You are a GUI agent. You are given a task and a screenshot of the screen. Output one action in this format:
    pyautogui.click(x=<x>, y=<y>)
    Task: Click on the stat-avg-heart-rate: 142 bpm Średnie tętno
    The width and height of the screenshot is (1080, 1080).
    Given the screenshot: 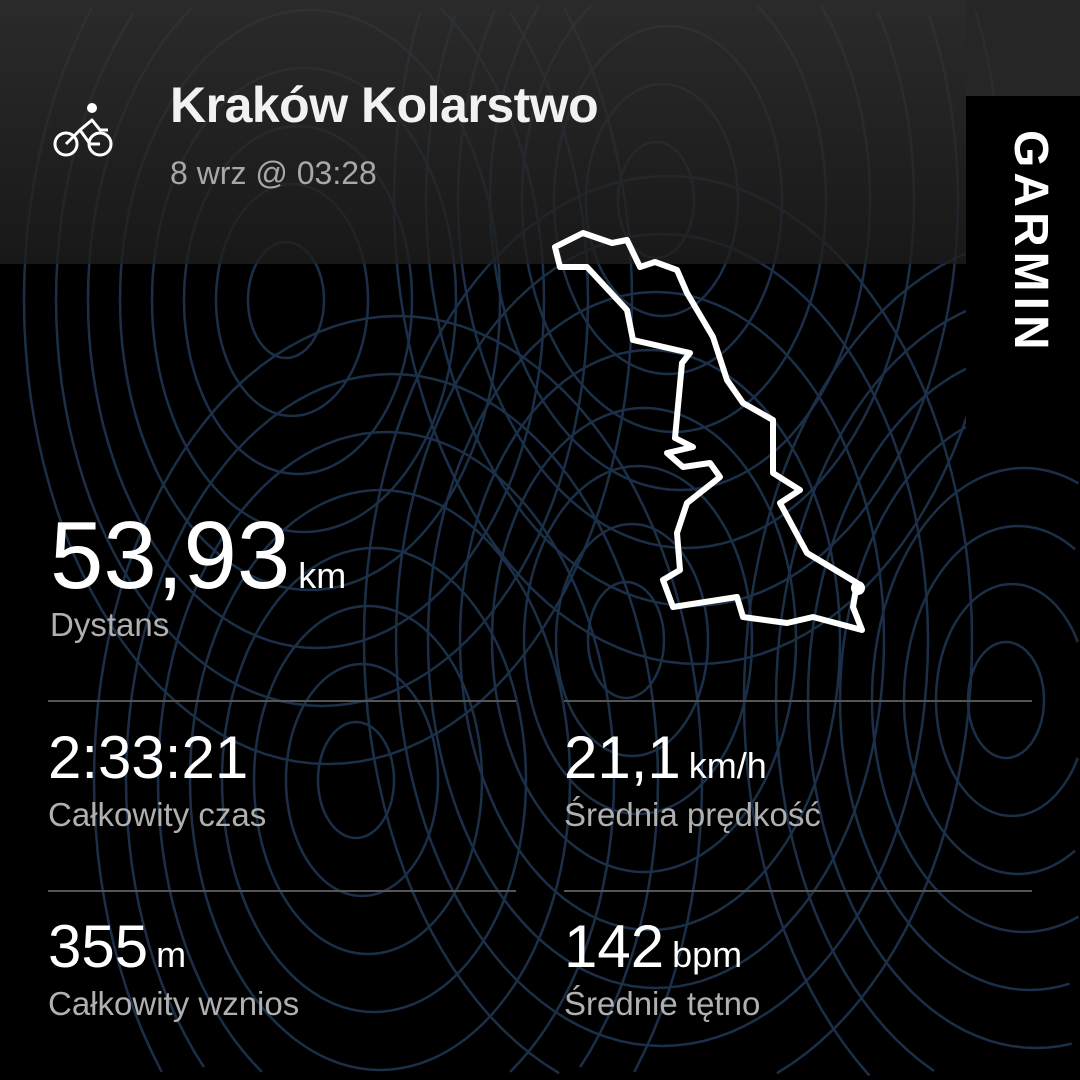 What is the action you would take?
    pyautogui.click(x=662, y=968)
    